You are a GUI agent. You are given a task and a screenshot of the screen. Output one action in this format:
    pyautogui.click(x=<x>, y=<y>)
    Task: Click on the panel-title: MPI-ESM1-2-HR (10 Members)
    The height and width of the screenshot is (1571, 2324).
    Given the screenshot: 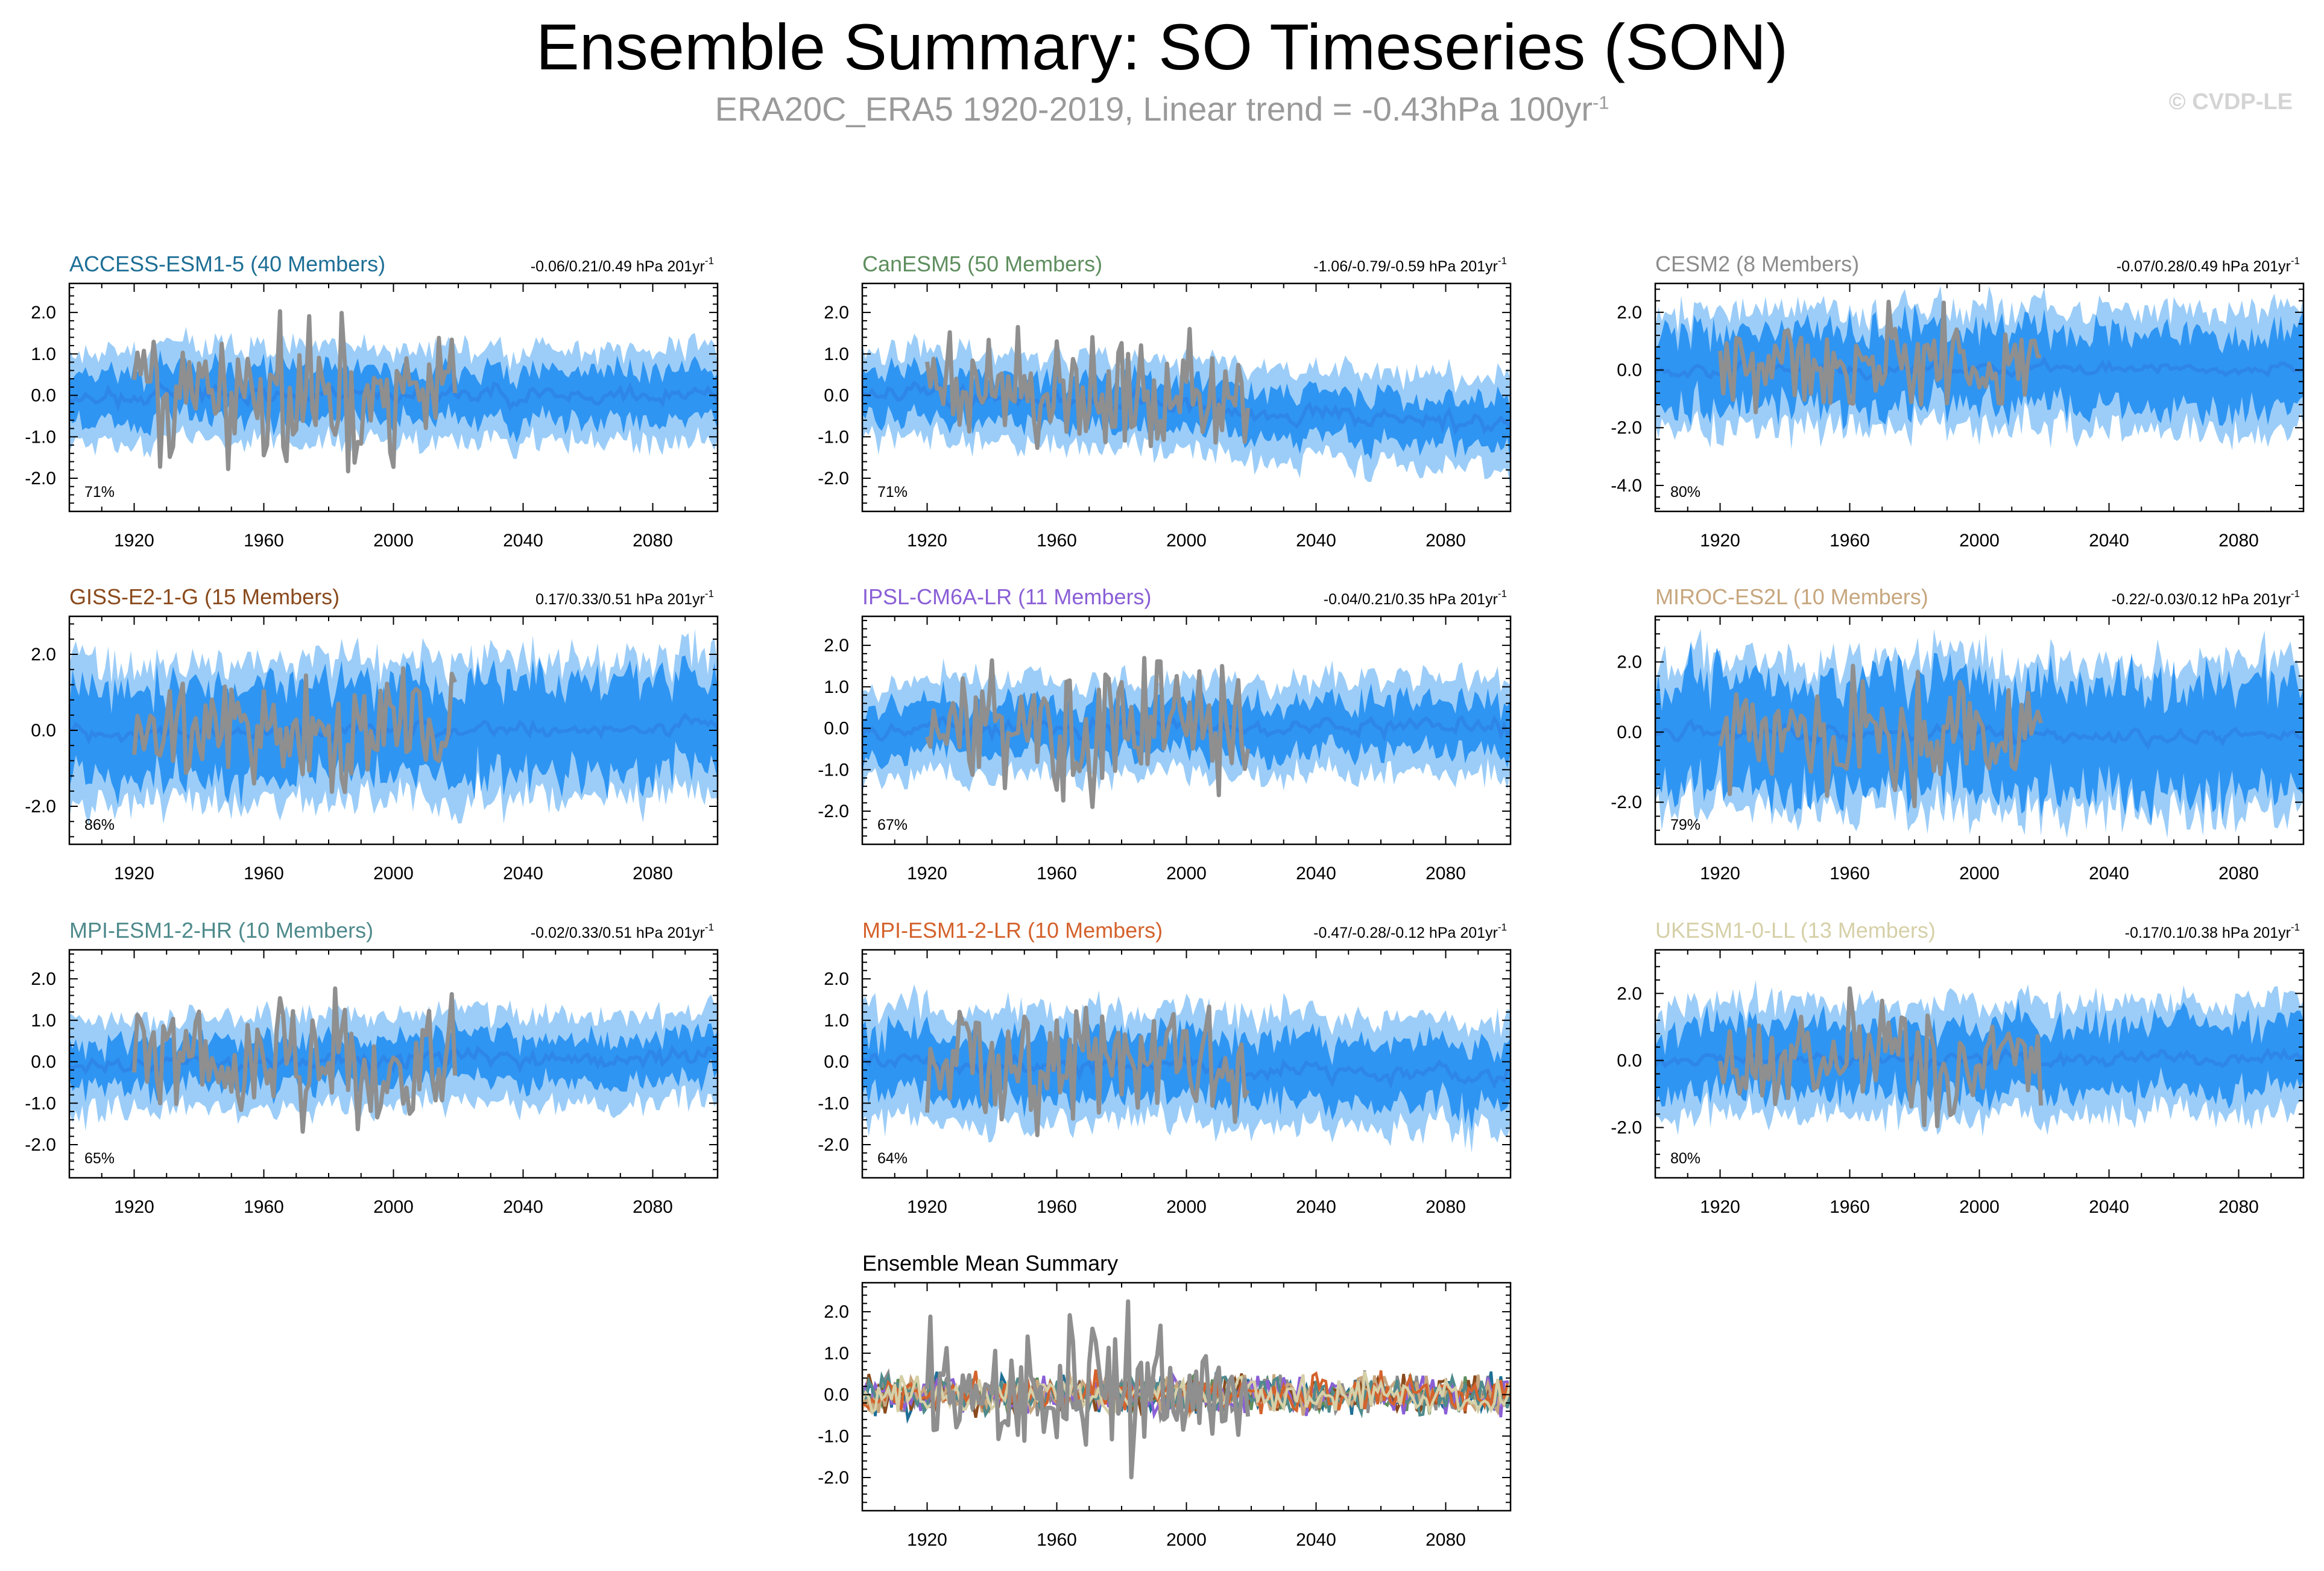 What is the action you would take?
    pyautogui.click(x=221, y=931)
    